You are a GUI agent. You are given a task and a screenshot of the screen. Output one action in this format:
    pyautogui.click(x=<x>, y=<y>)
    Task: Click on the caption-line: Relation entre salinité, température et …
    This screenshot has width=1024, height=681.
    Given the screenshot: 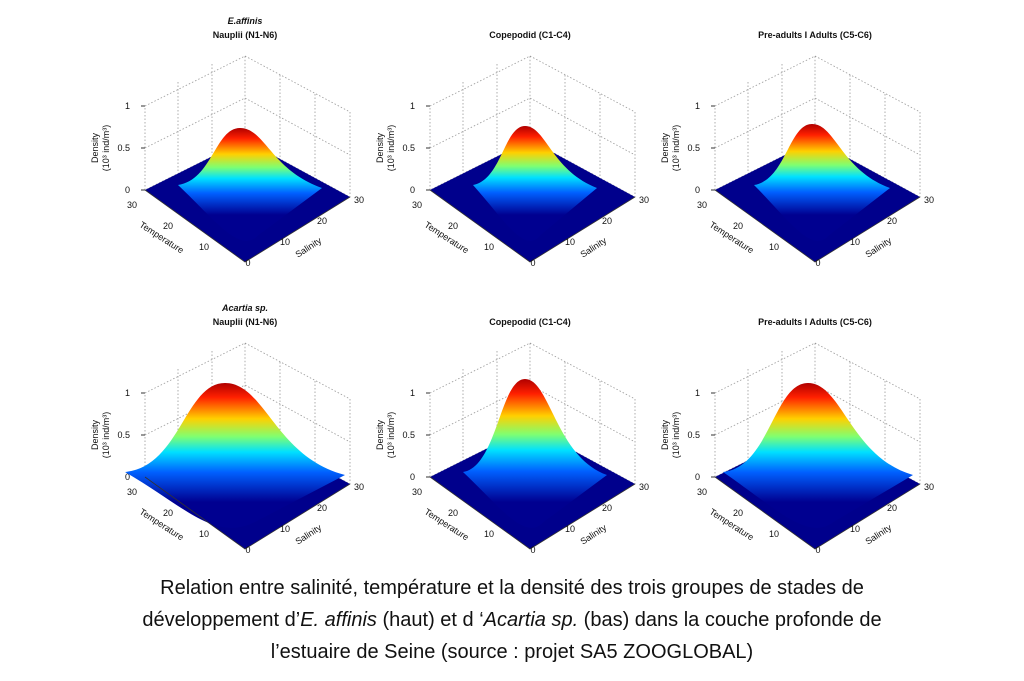 What is the action you would take?
    pyautogui.click(x=512, y=588)
    